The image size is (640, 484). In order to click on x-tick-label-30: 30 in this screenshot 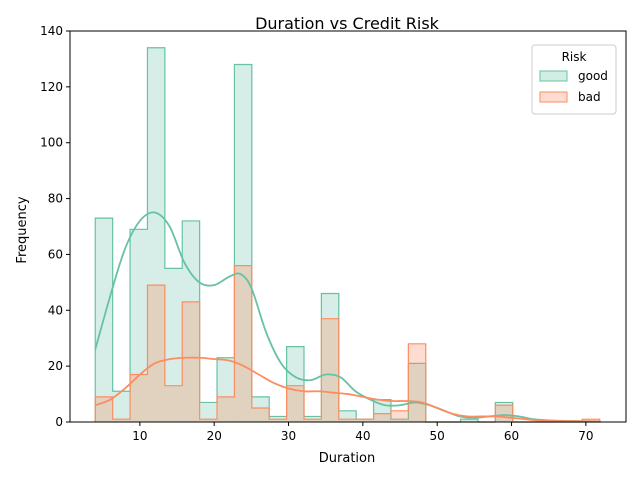, I will do `click(288, 436)`.